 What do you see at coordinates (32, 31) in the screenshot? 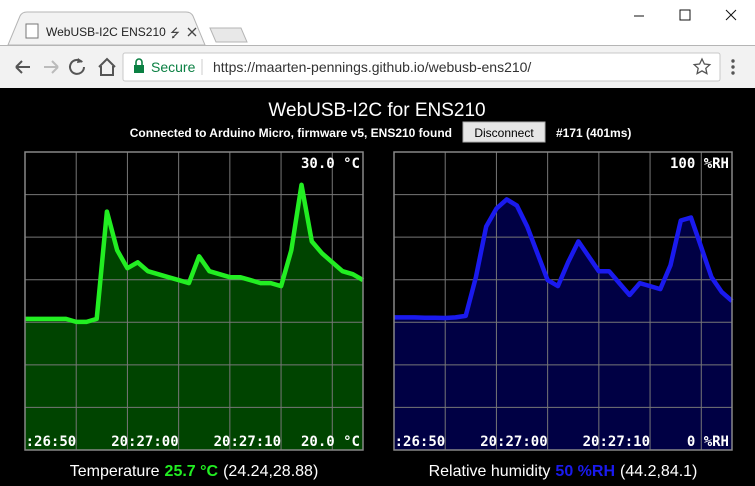
I see `tab-favicon` at bounding box center [32, 31].